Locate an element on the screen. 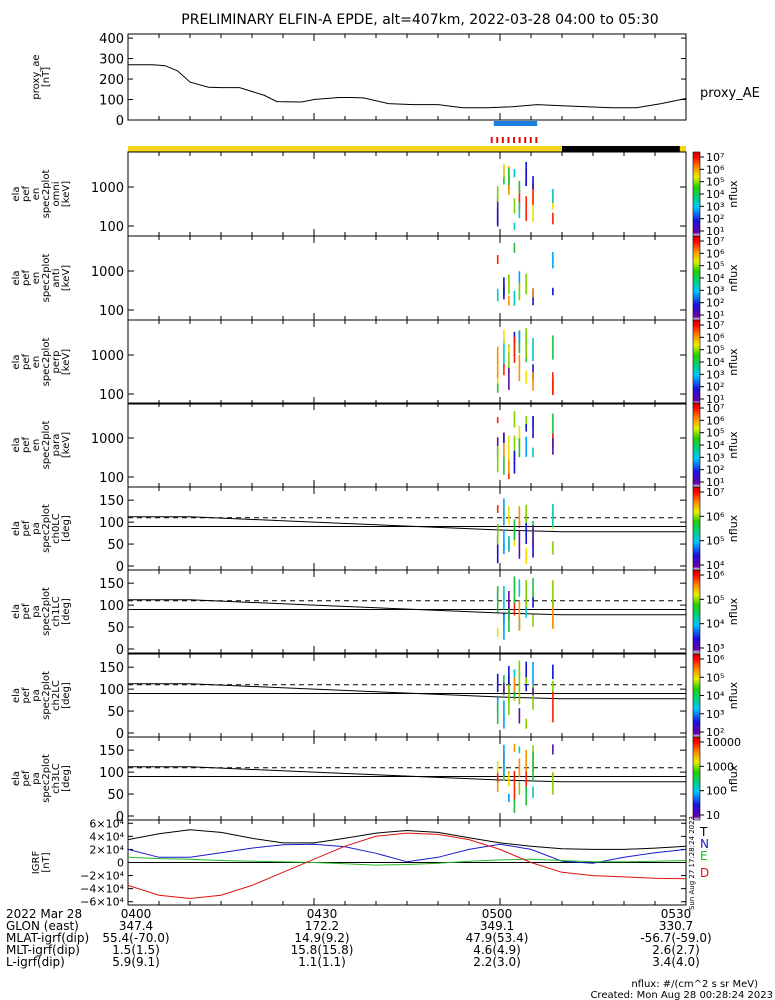  y-tick-label: 150 is located at coordinates (111, 668).